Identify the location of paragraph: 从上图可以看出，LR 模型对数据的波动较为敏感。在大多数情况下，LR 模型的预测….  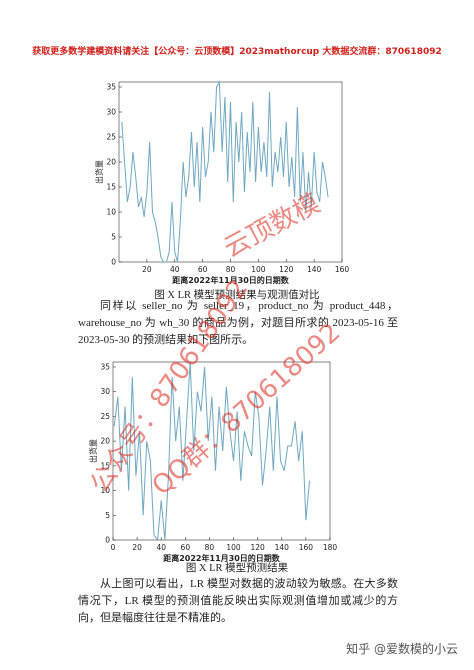
(238, 601).